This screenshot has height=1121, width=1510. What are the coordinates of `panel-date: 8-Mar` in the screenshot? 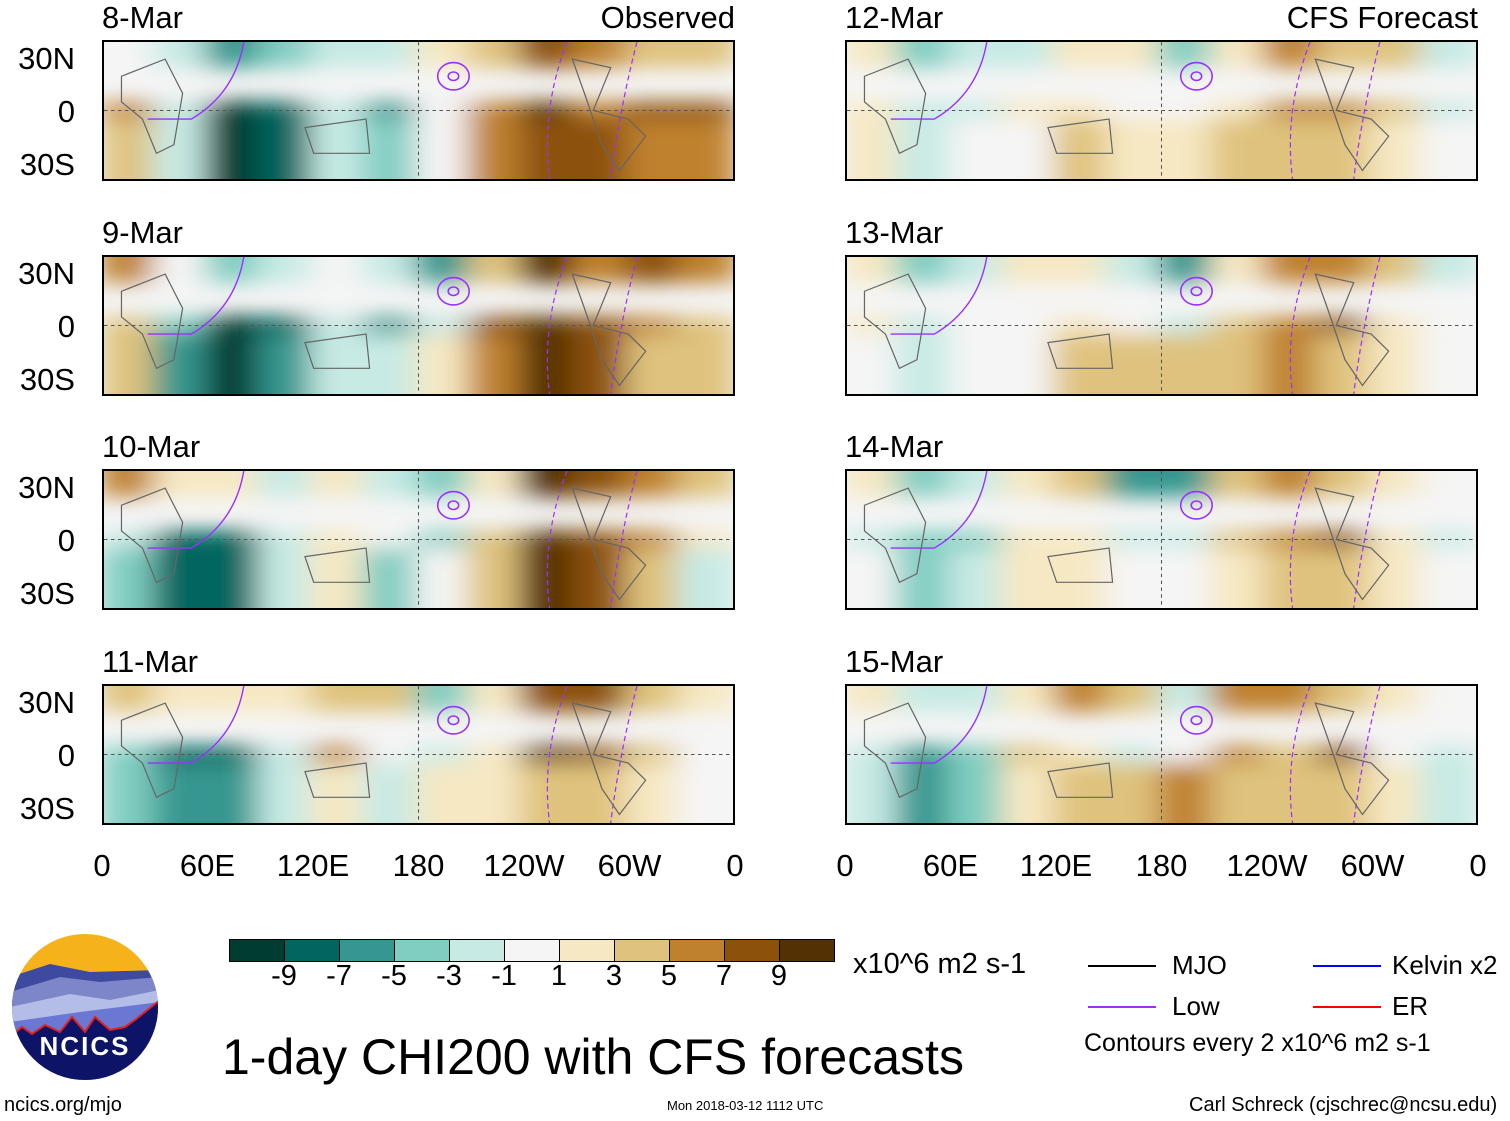 It's located at (142, 17).